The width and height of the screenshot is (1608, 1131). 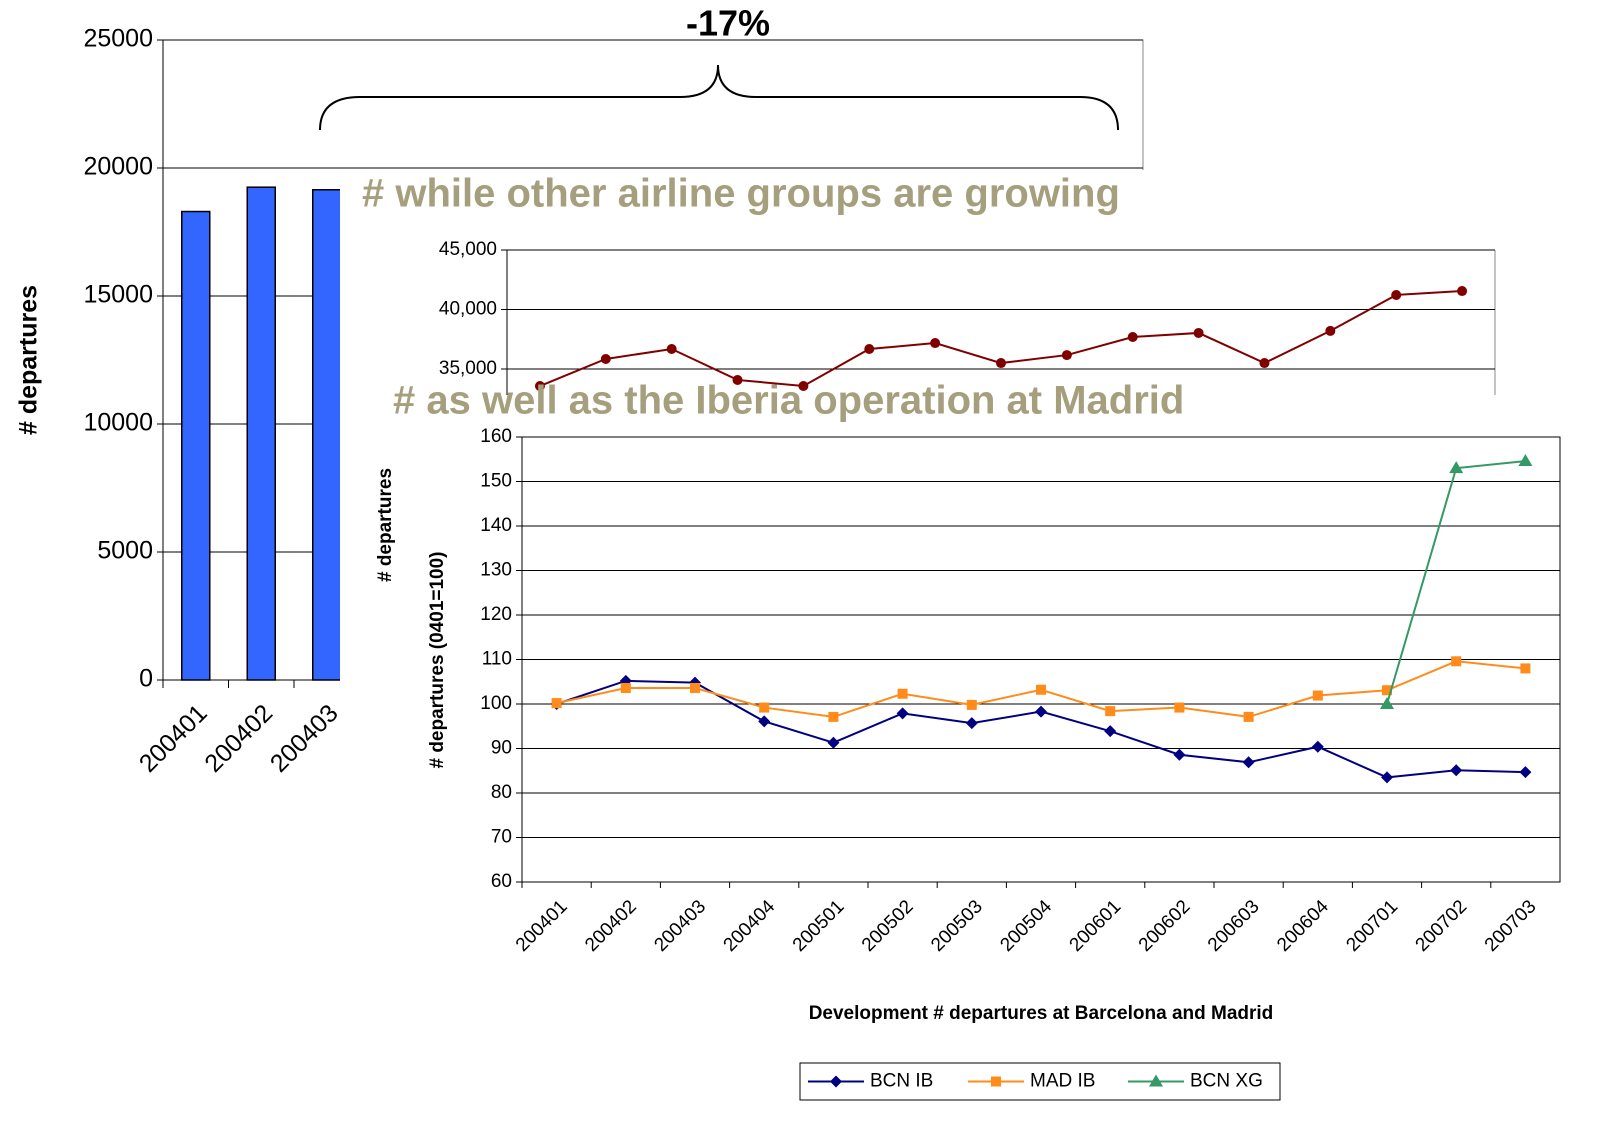 What do you see at coordinates (501, 881) in the screenshot?
I see `y-tick-label: 60` at bounding box center [501, 881].